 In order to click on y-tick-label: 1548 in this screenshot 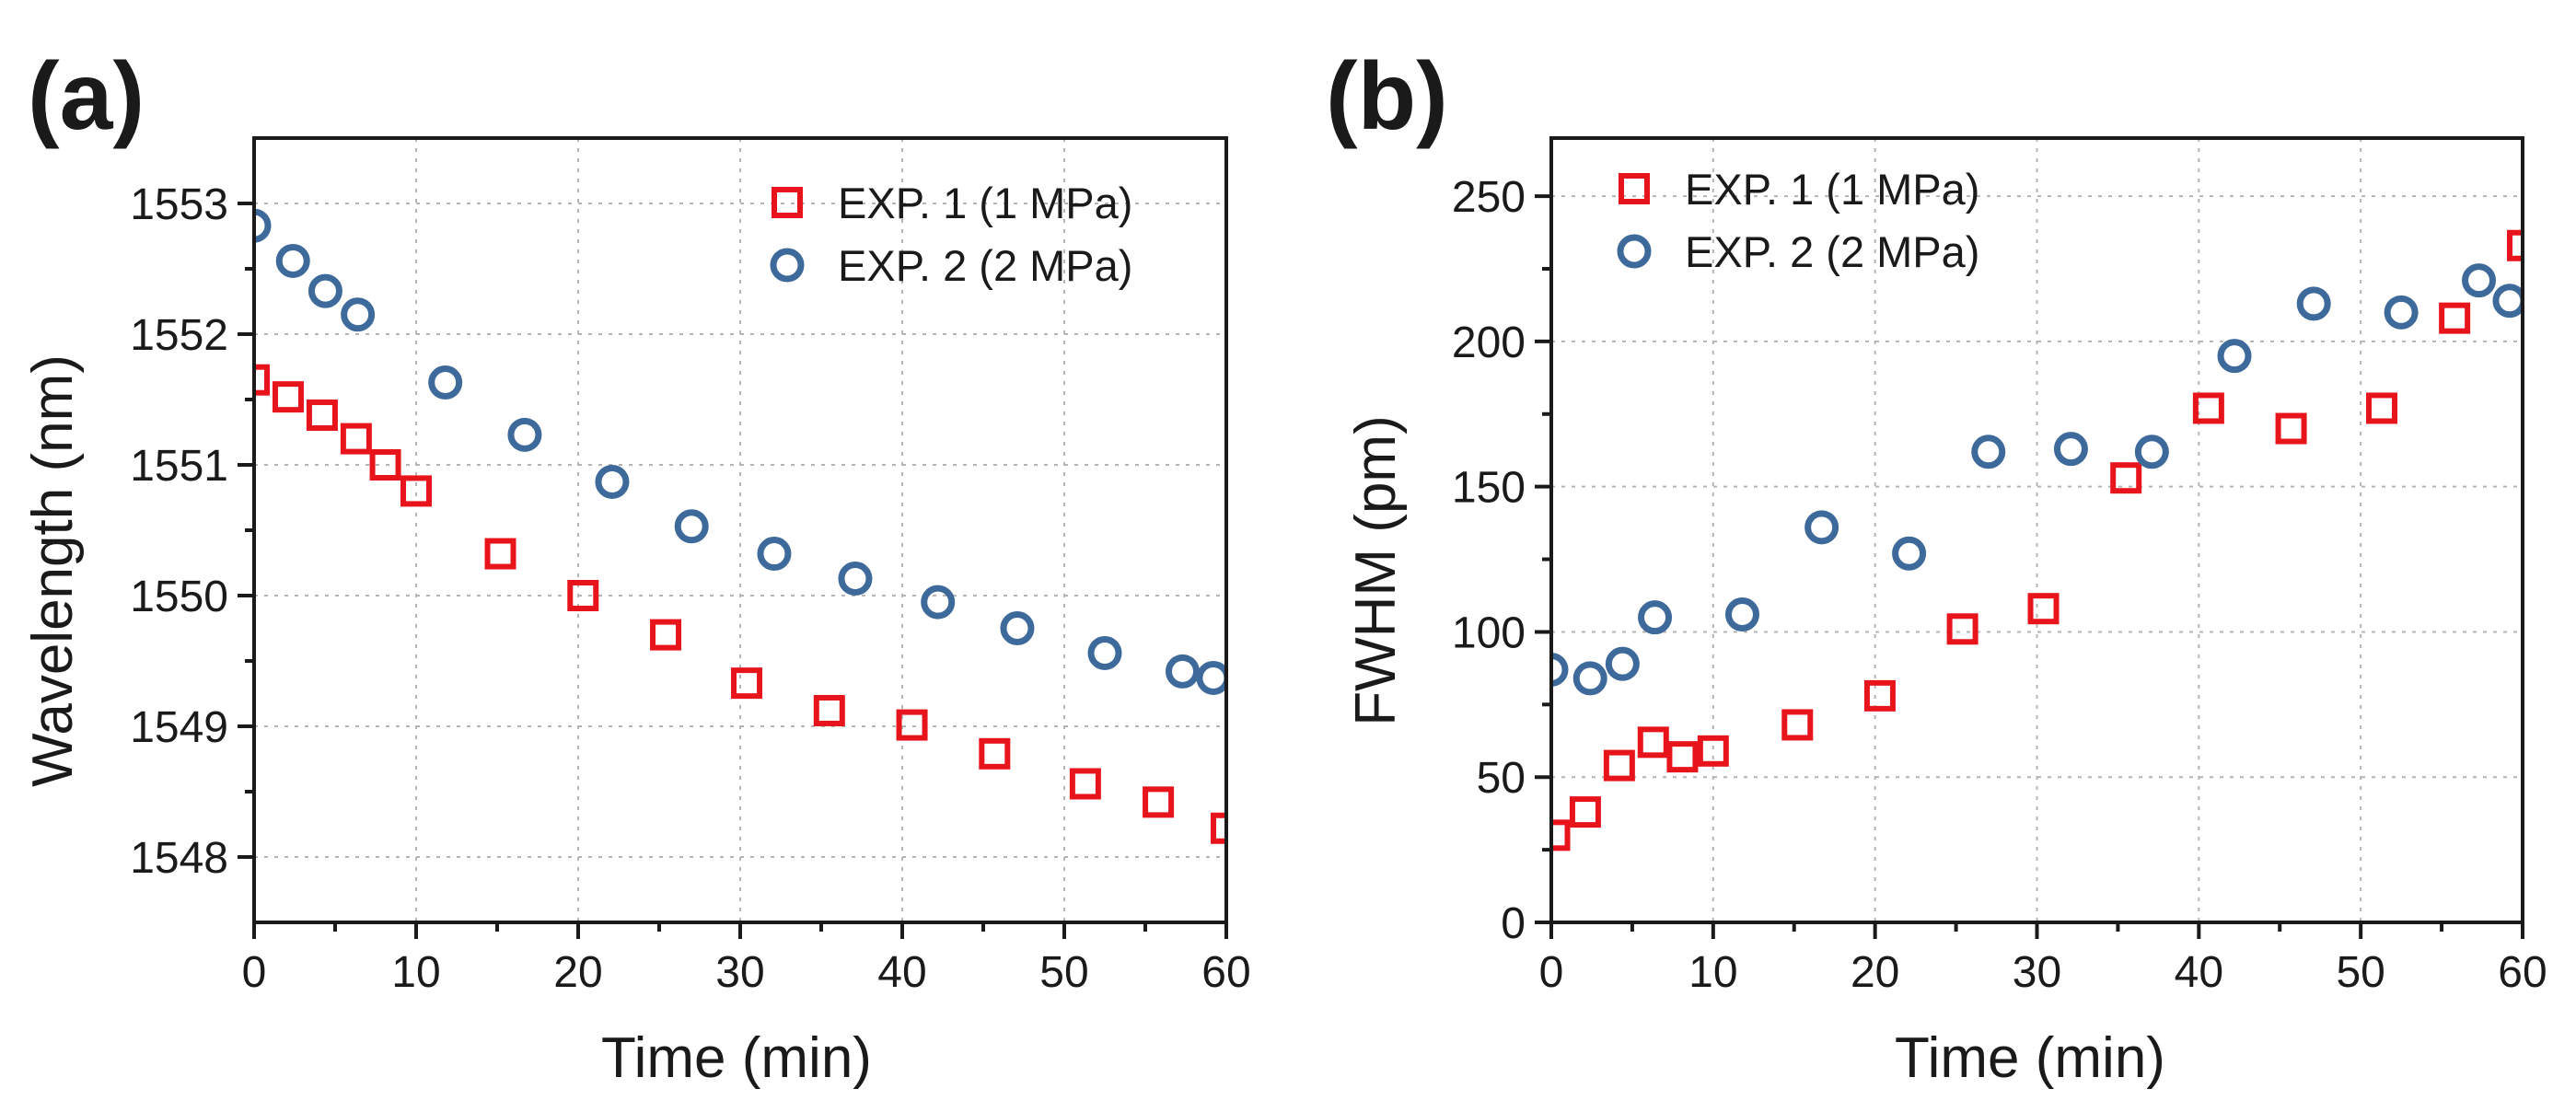, I will do `click(179, 858)`.